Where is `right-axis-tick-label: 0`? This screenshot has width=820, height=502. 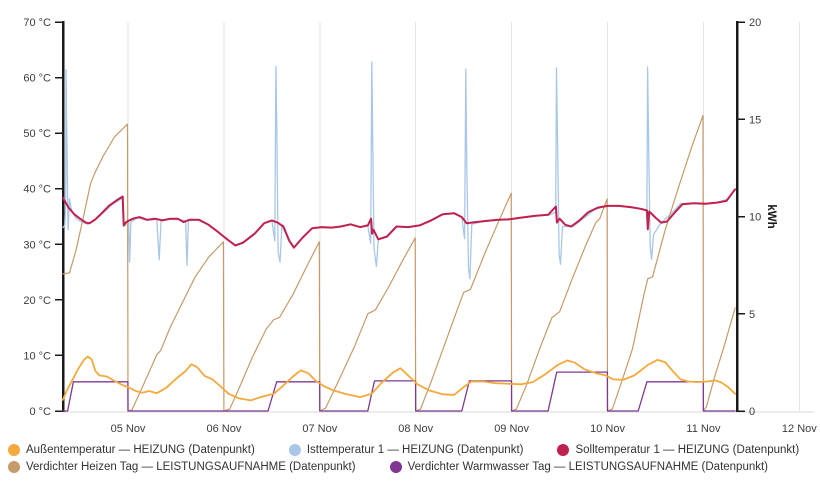
right-axis-tick-label: 0 is located at coordinates (752, 412).